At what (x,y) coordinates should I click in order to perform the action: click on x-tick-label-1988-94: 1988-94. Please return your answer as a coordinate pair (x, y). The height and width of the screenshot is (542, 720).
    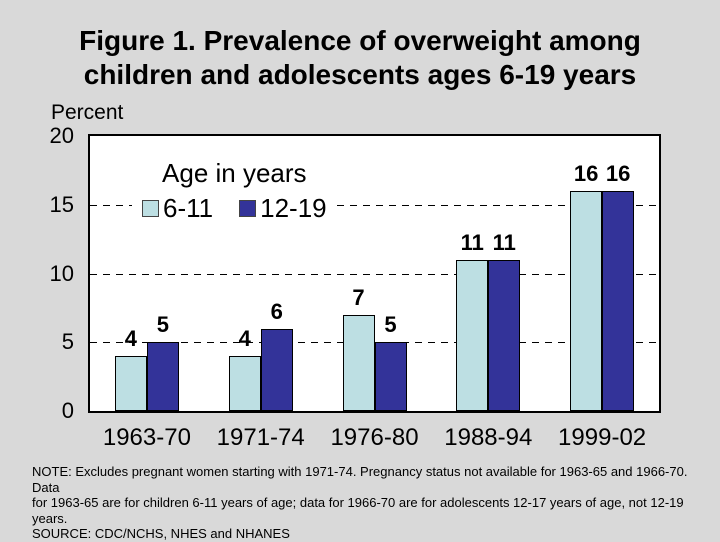
    Looking at the image, I should click on (488, 437).